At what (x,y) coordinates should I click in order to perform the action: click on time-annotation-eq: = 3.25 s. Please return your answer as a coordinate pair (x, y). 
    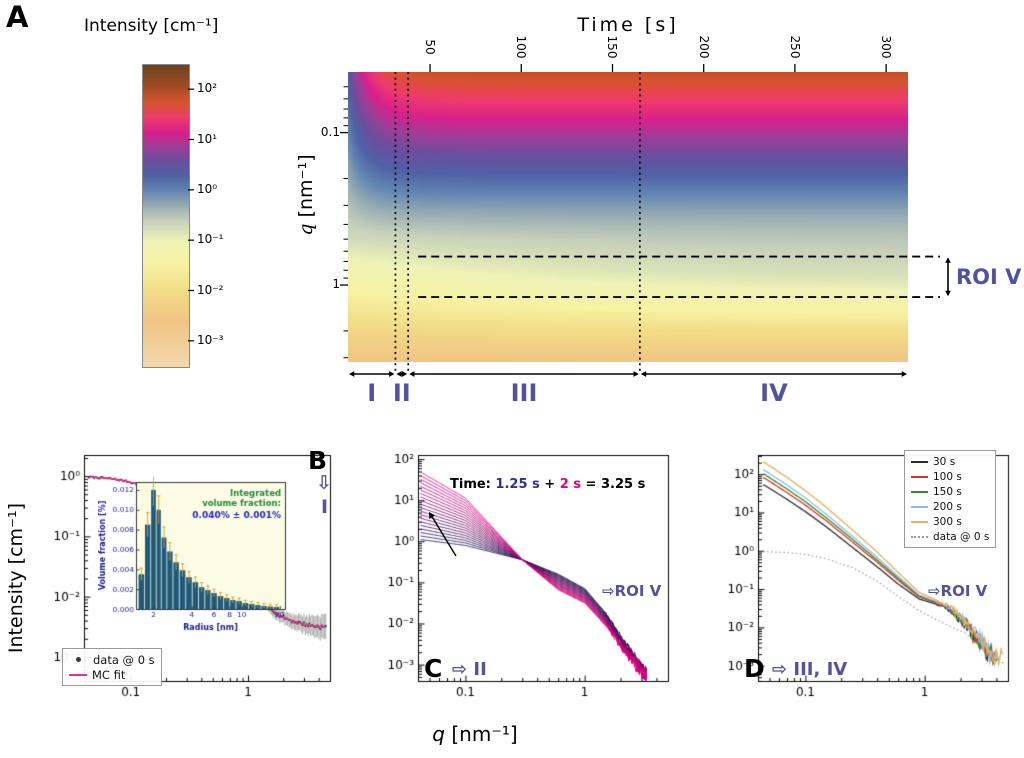
    Looking at the image, I should click on (613, 484).